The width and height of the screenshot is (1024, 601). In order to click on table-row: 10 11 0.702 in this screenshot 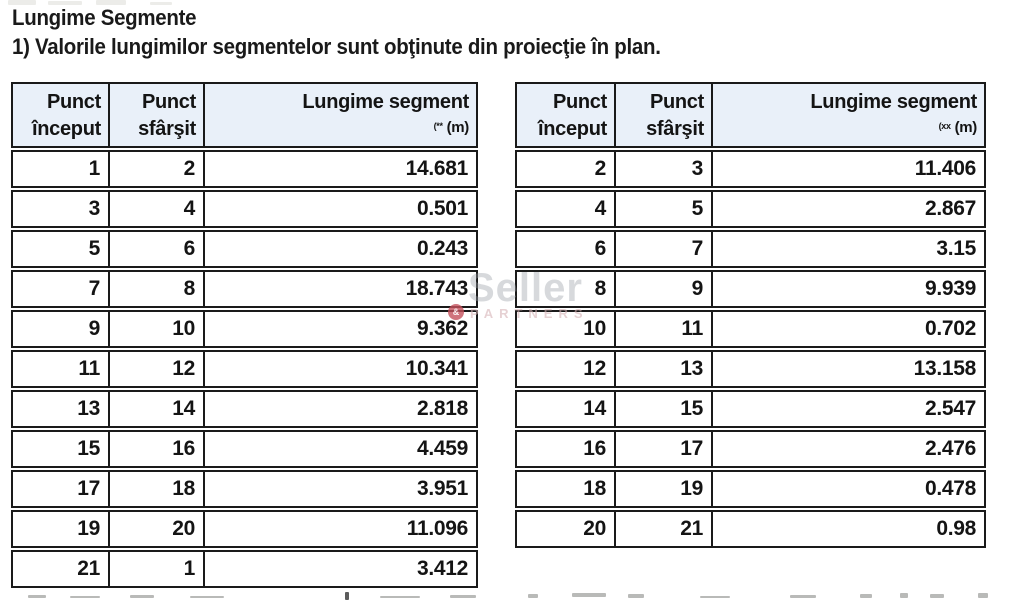, I will do `click(750, 329)`.